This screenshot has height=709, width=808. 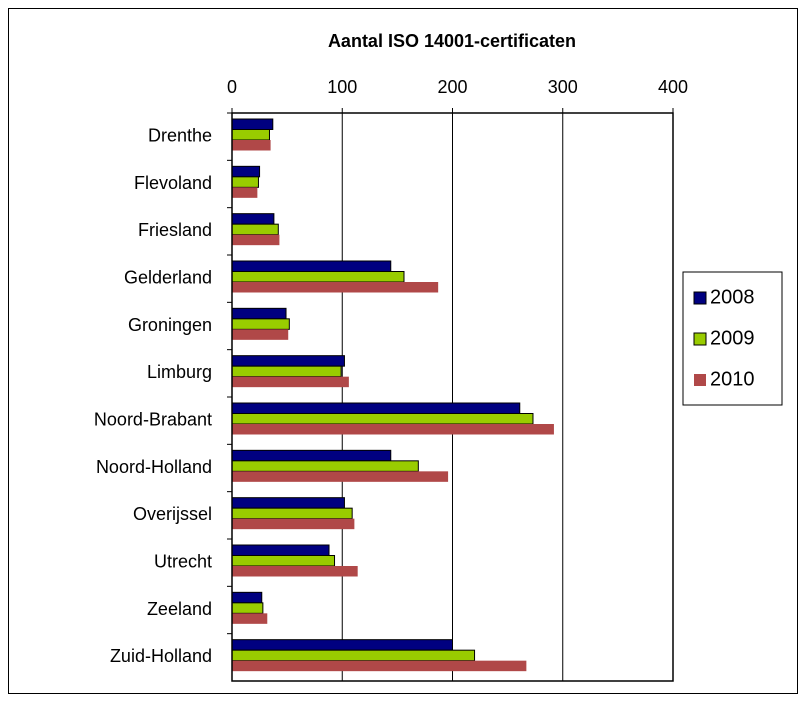 I want to click on y-tick-label: Friesland, so click(x=175, y=230).